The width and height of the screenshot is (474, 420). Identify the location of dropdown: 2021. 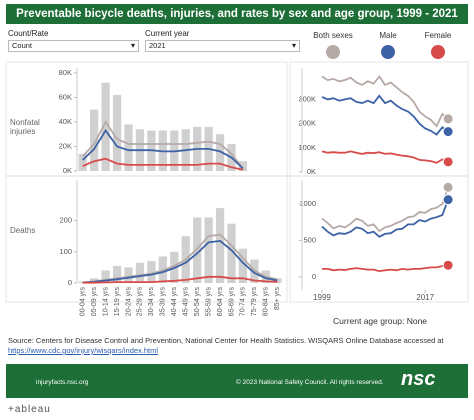
(222, 46).